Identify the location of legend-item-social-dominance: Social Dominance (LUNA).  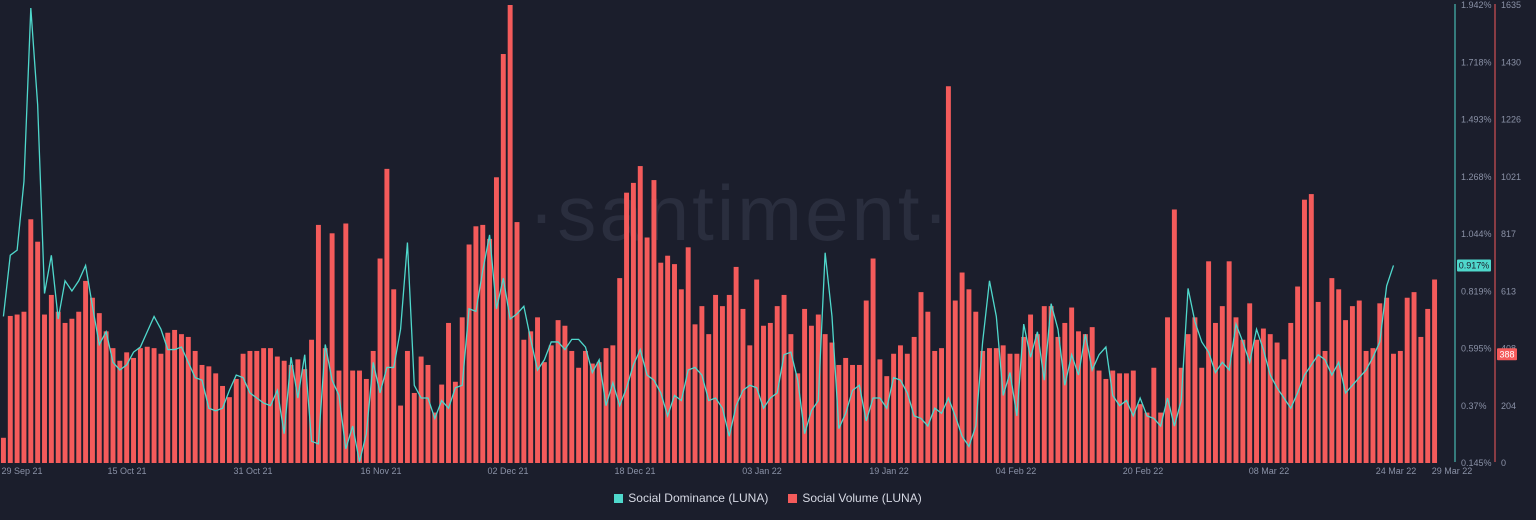
(691, 498).